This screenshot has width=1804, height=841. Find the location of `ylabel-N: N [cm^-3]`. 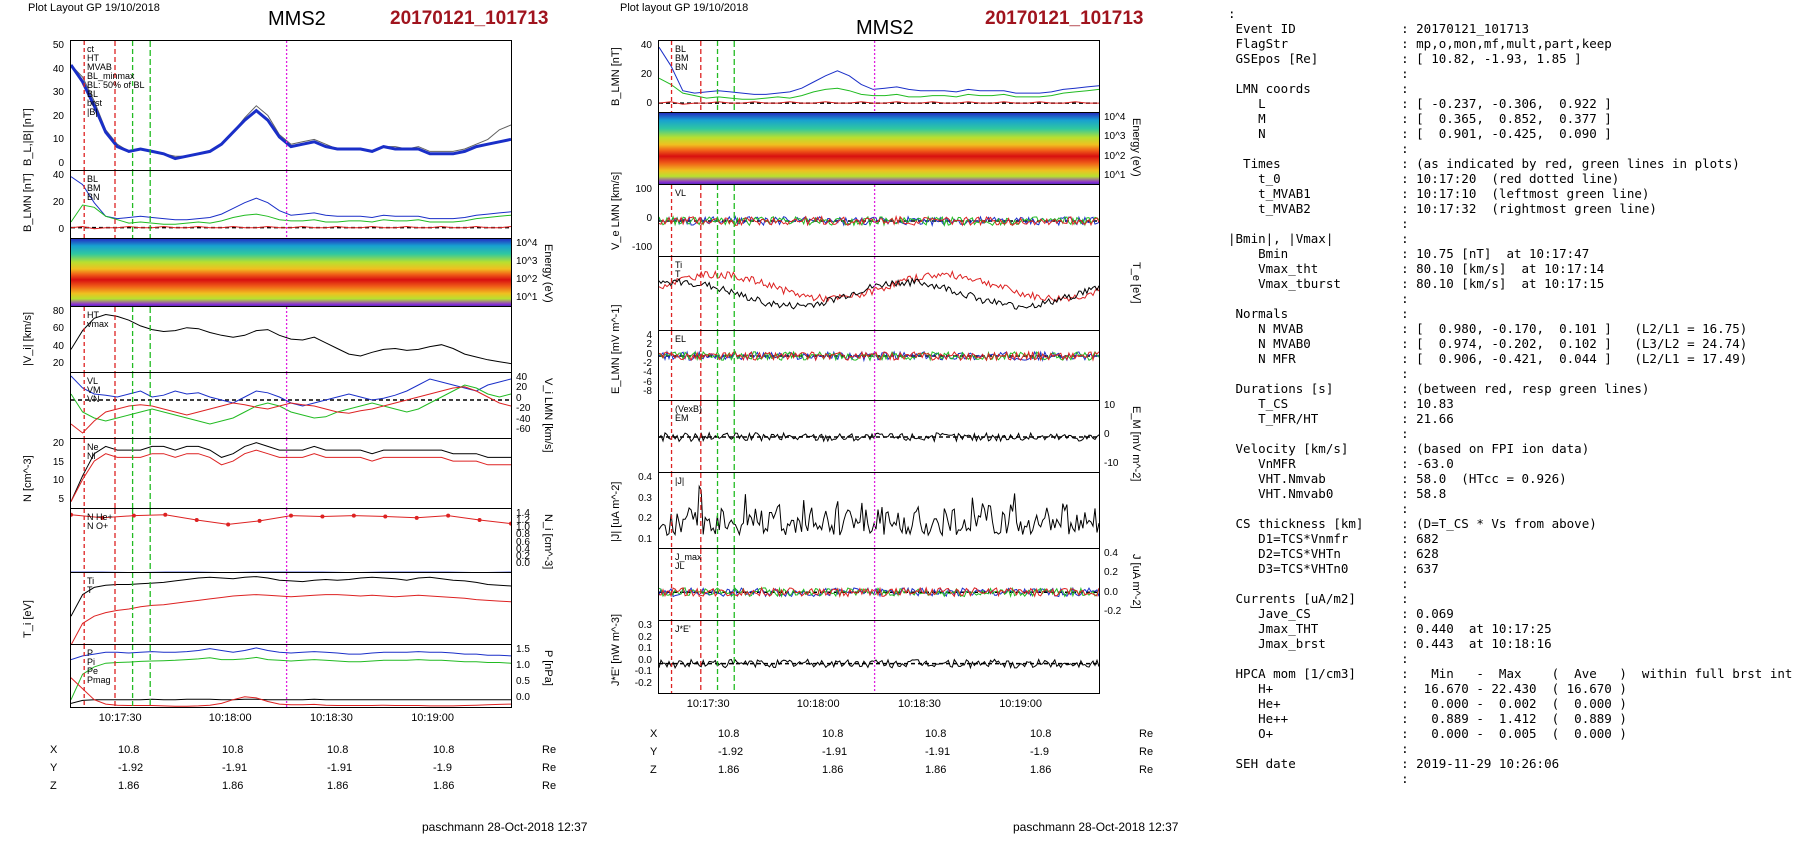

ylabel-N: N [cm^-3] is located at coordinates (28, 478).